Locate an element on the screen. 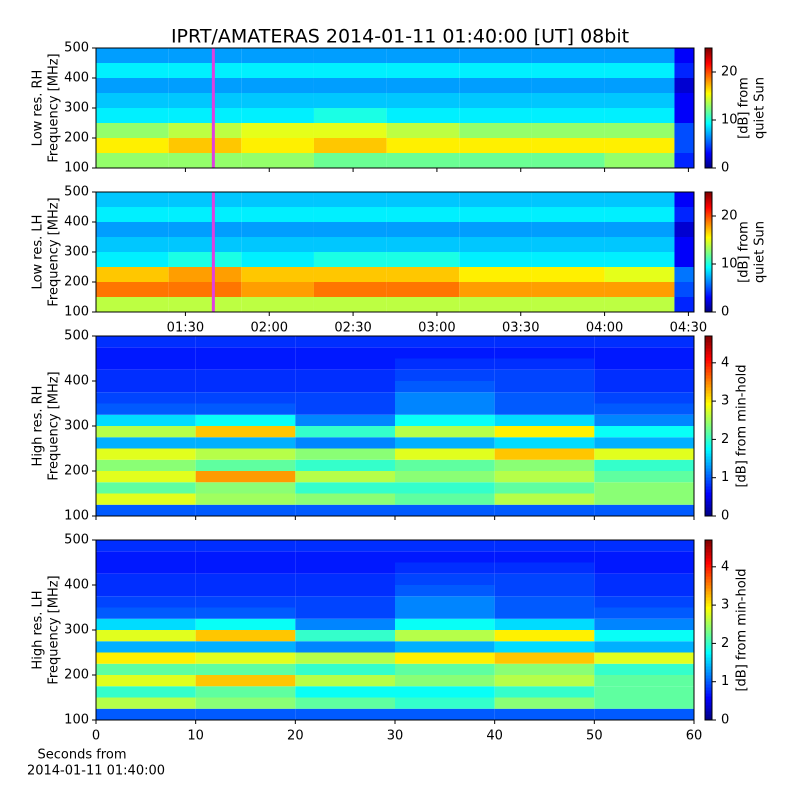 The width and height of the screenshot is (800, 800). y-tick-label: 500 is located at coordinates (76, 336).